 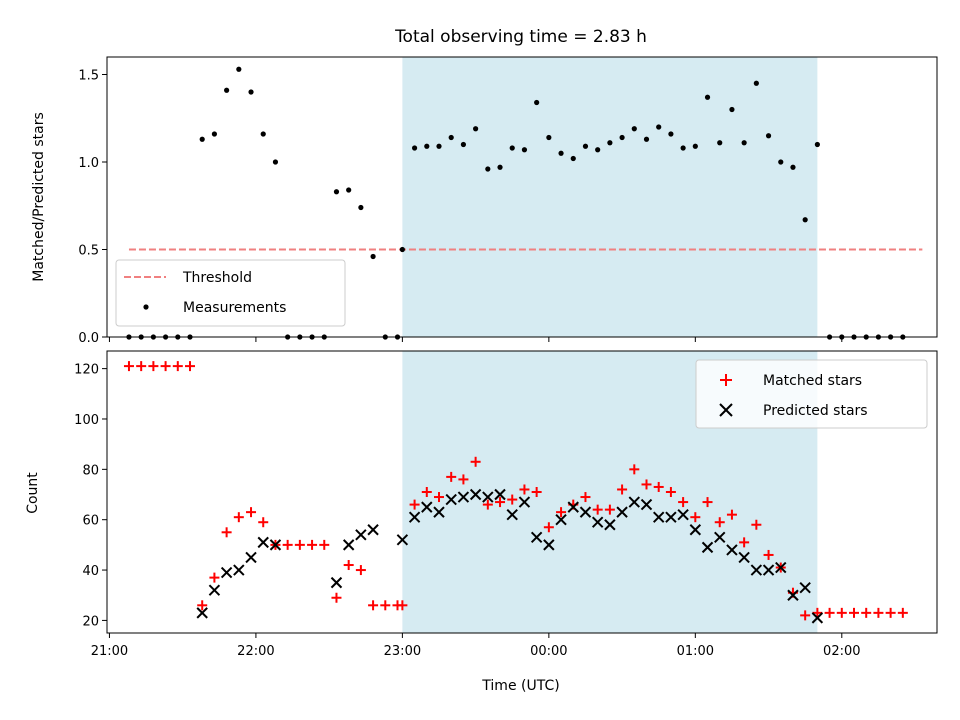 What do you see at coordinates (86, 370) in the screenshot?
I see `y-tick-label: 120` at bounding box center [86, 370].